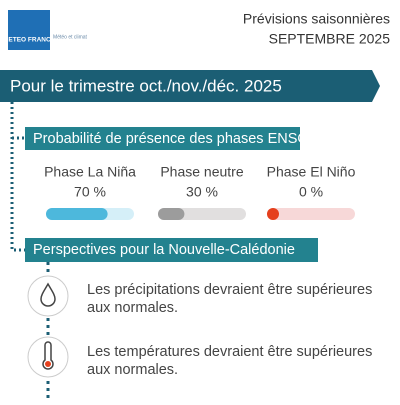 Image resolution: width=400 pixels, height=405 pixels. Describe the element at coordinates (90, 172) in the screenshot. I see `phase-name: Phase La Niña` at that location.